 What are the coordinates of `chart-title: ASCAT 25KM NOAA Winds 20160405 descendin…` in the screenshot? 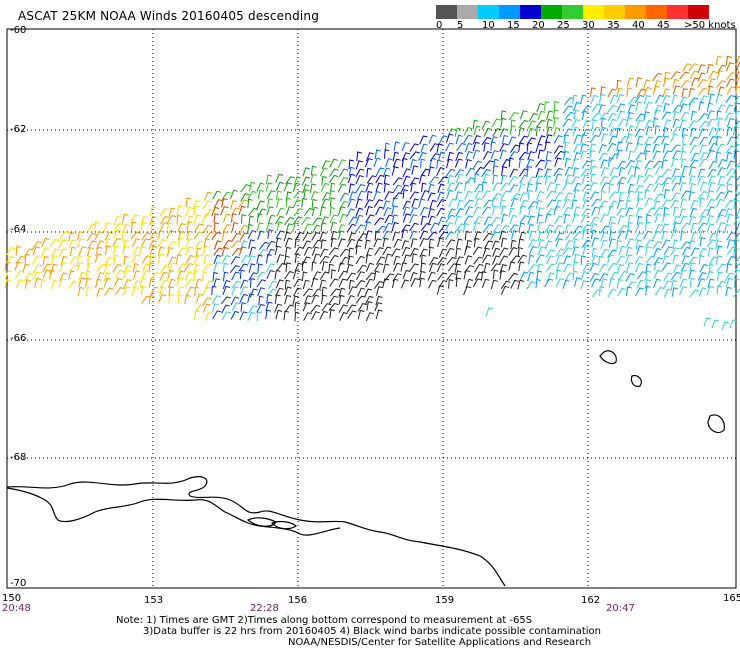 It's located at (169, 16).